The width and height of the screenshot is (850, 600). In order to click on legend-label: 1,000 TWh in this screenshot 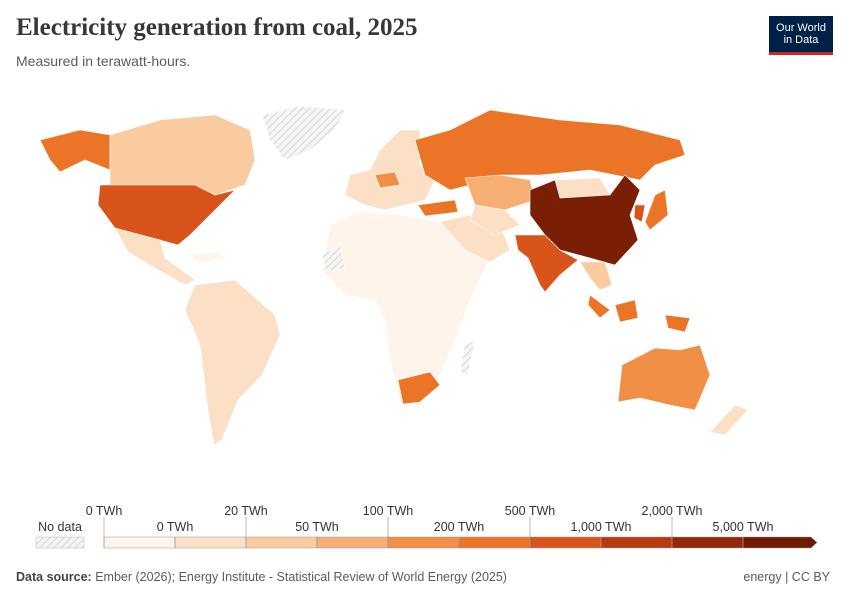, I will do `click(601, 527)`.